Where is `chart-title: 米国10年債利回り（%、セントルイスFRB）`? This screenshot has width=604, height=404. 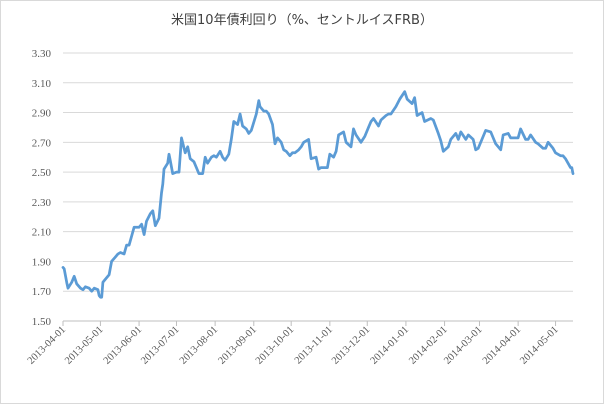 chart-title: 米国10年債利回り（%、セントルイスFRB） is located at coordinates (302, 20).